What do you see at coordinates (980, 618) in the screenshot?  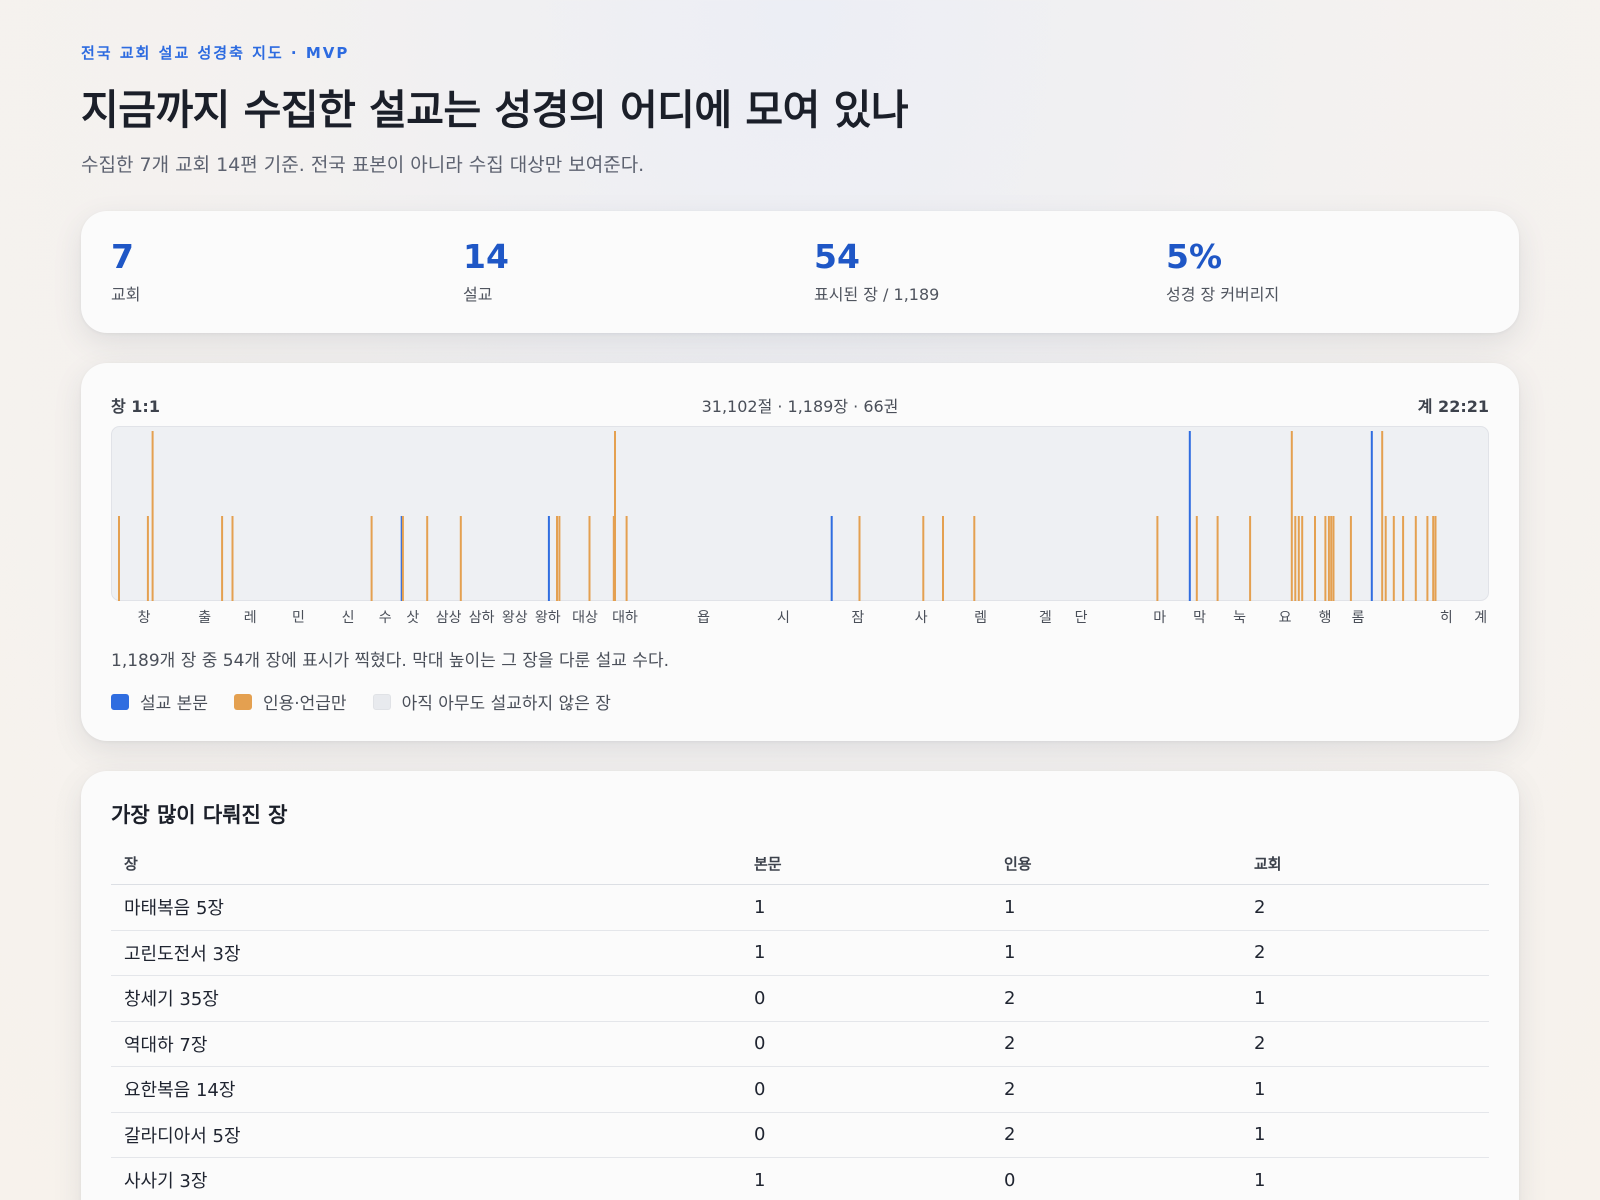 I see `book-tick-label: 렘` at bounding box center [980, 618].